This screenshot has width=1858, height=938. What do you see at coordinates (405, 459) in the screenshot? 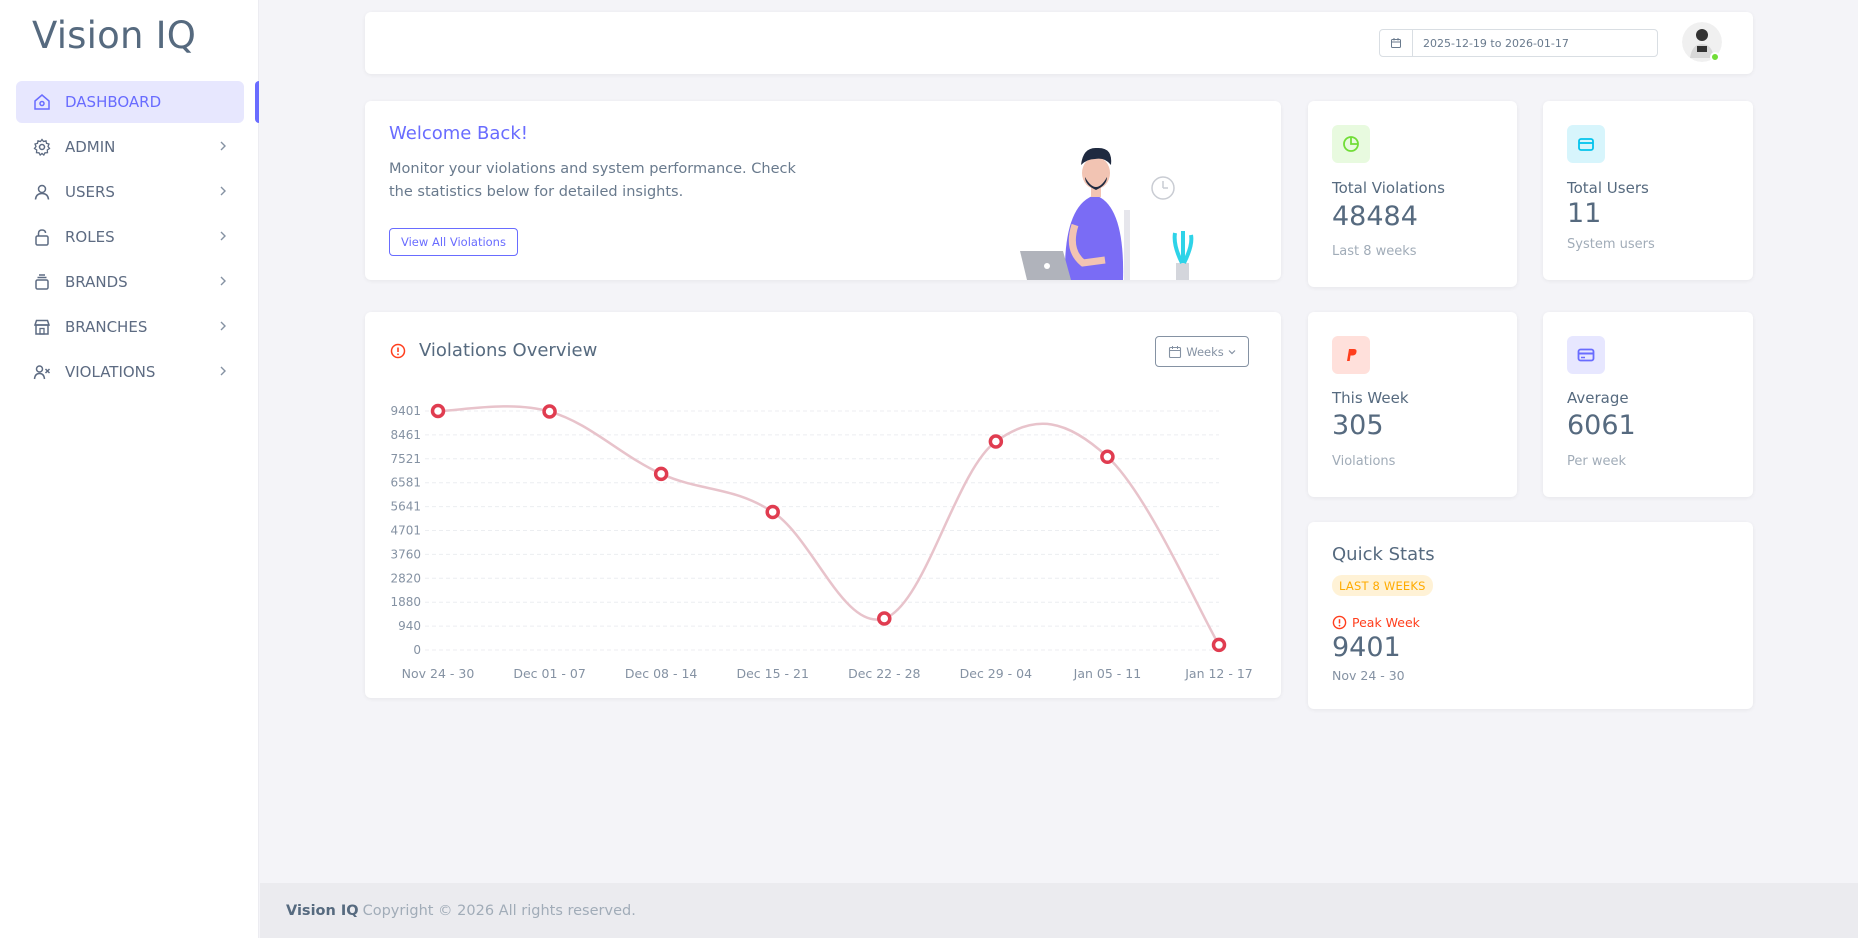
I see `y-tick-label: 7521` at bounding box center [405, 459].